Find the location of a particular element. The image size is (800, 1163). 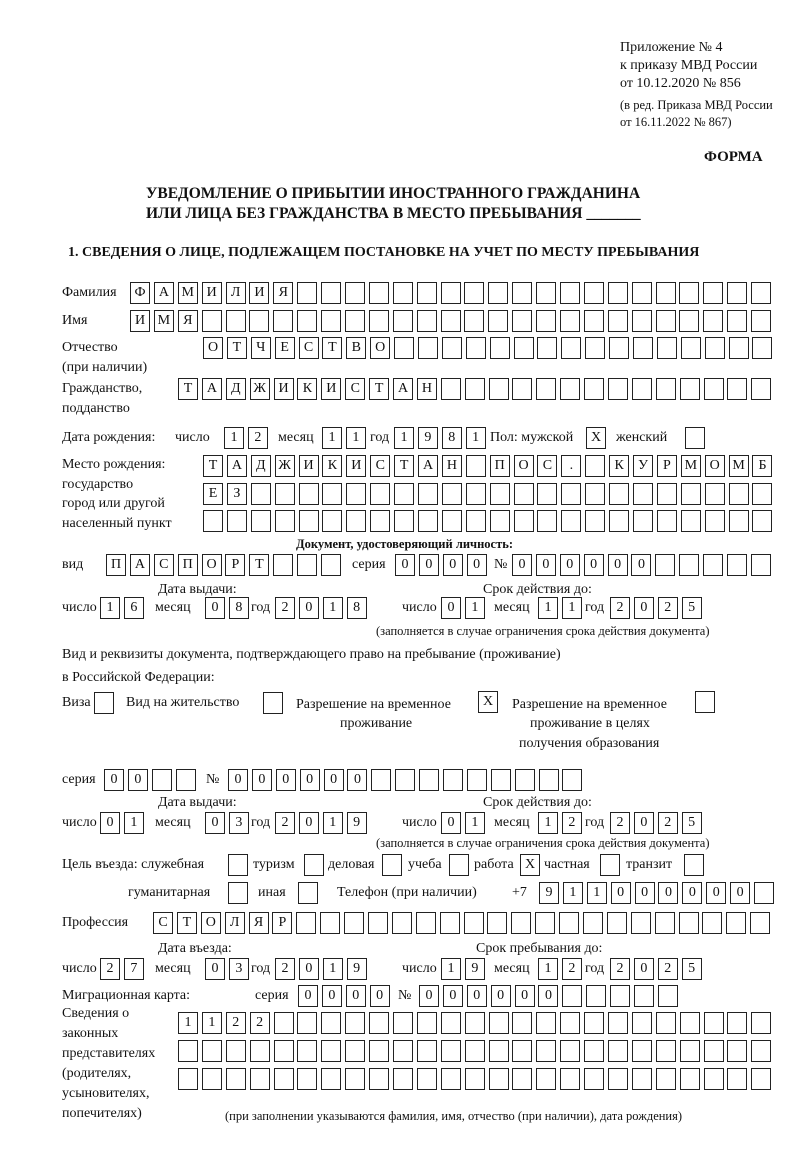

char-cell: Я is located at coordinates (283, 293).